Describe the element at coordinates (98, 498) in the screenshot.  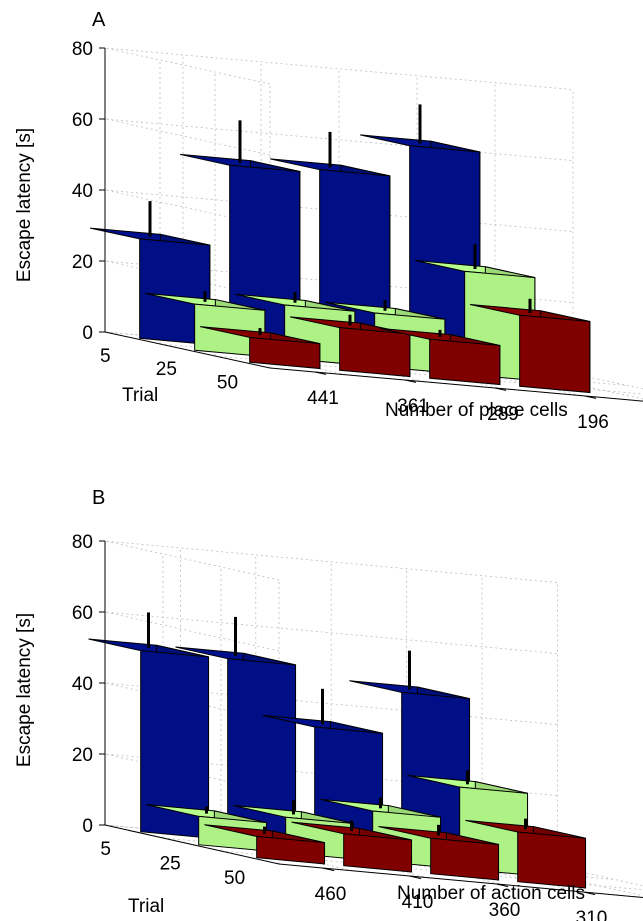
I see `panel-label: B` at that location.